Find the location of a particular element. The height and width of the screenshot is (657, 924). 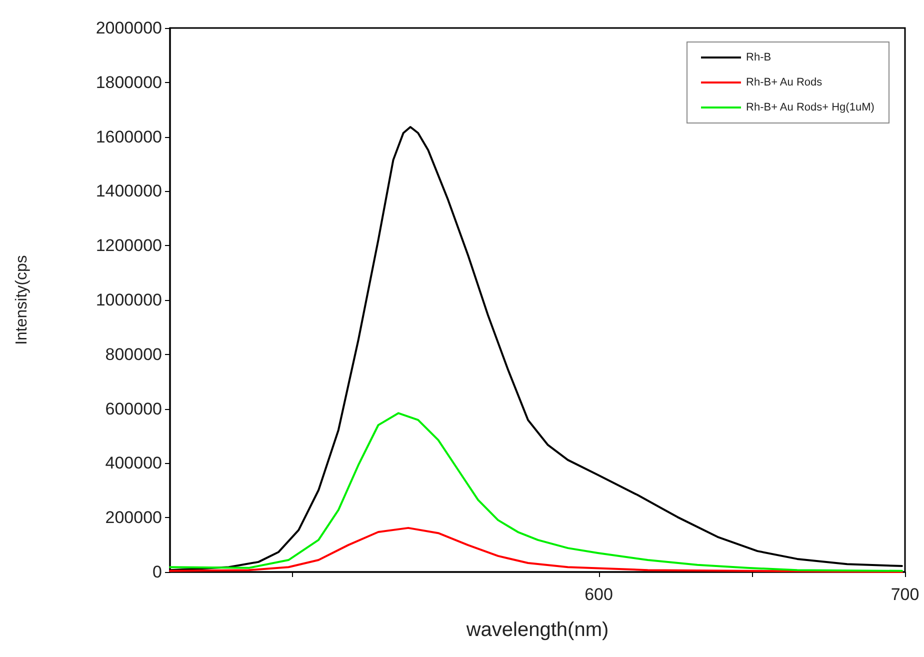

y-tick-label: 600000 is located at coordinates (133, 408).